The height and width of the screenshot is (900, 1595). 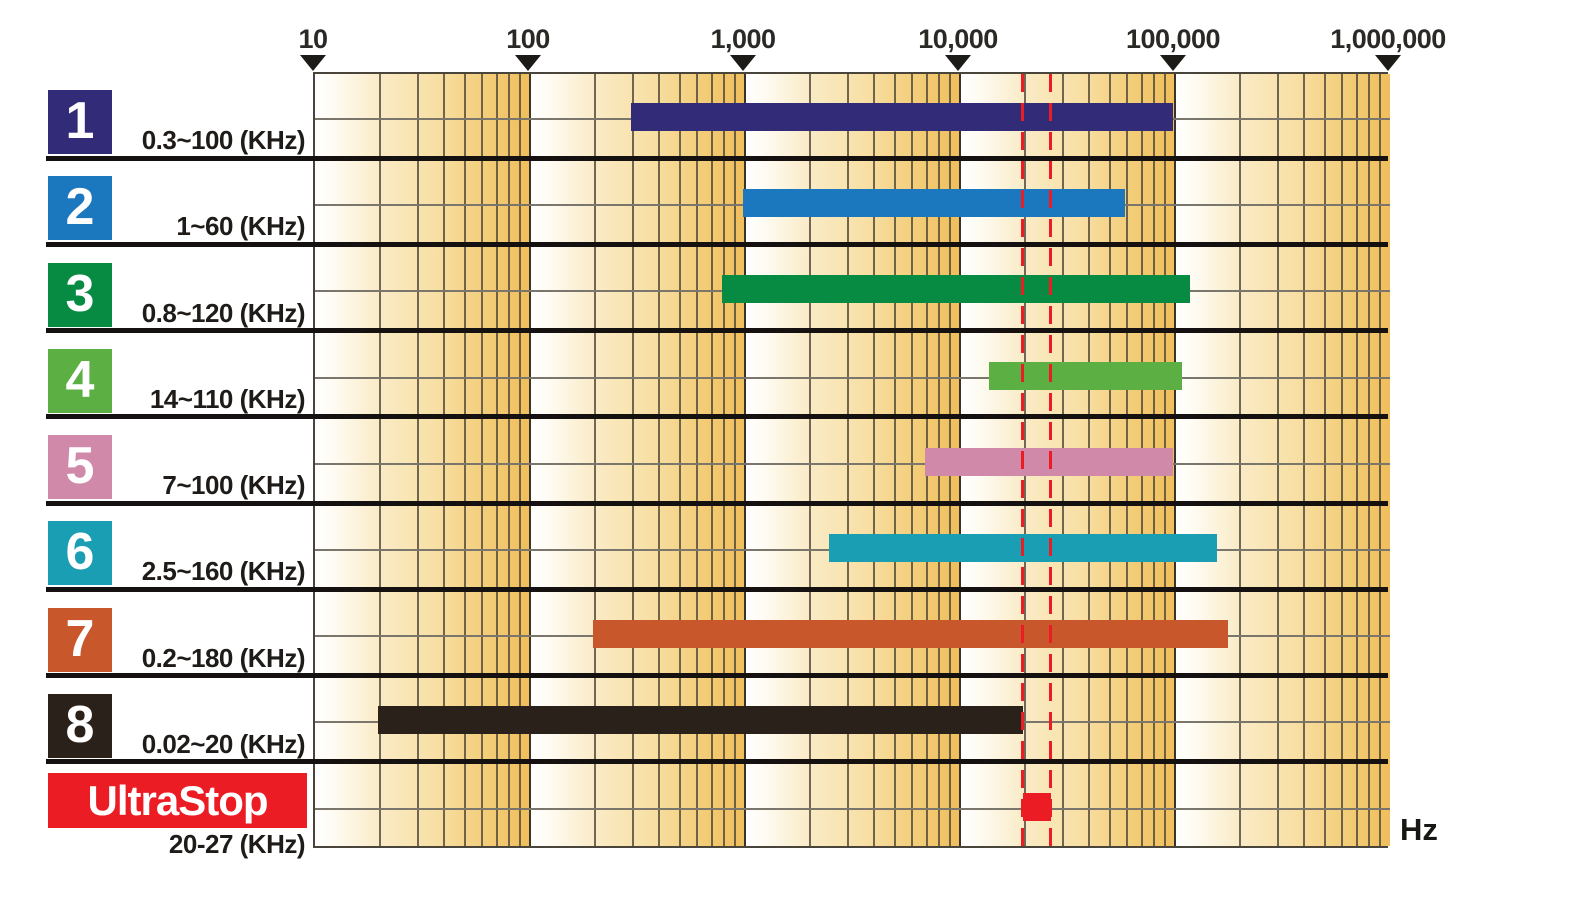 I want to click on x-tick-label: 1,000,000, so click(x=1388, y=39).